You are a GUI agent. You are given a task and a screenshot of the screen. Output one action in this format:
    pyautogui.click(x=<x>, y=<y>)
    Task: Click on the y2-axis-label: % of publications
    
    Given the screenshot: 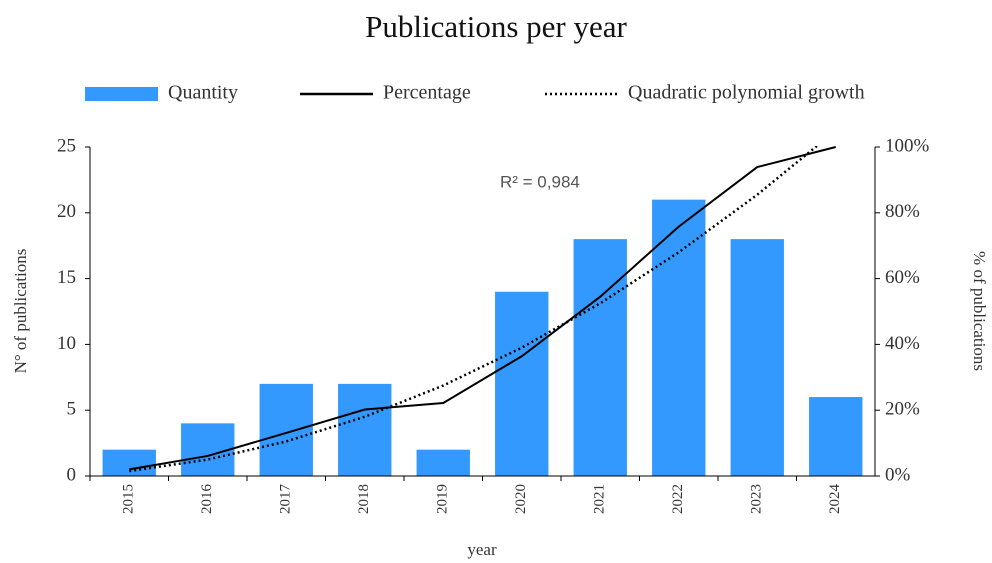 What is the action you would take?
    pyautogui.click(x=979, y=311)
    